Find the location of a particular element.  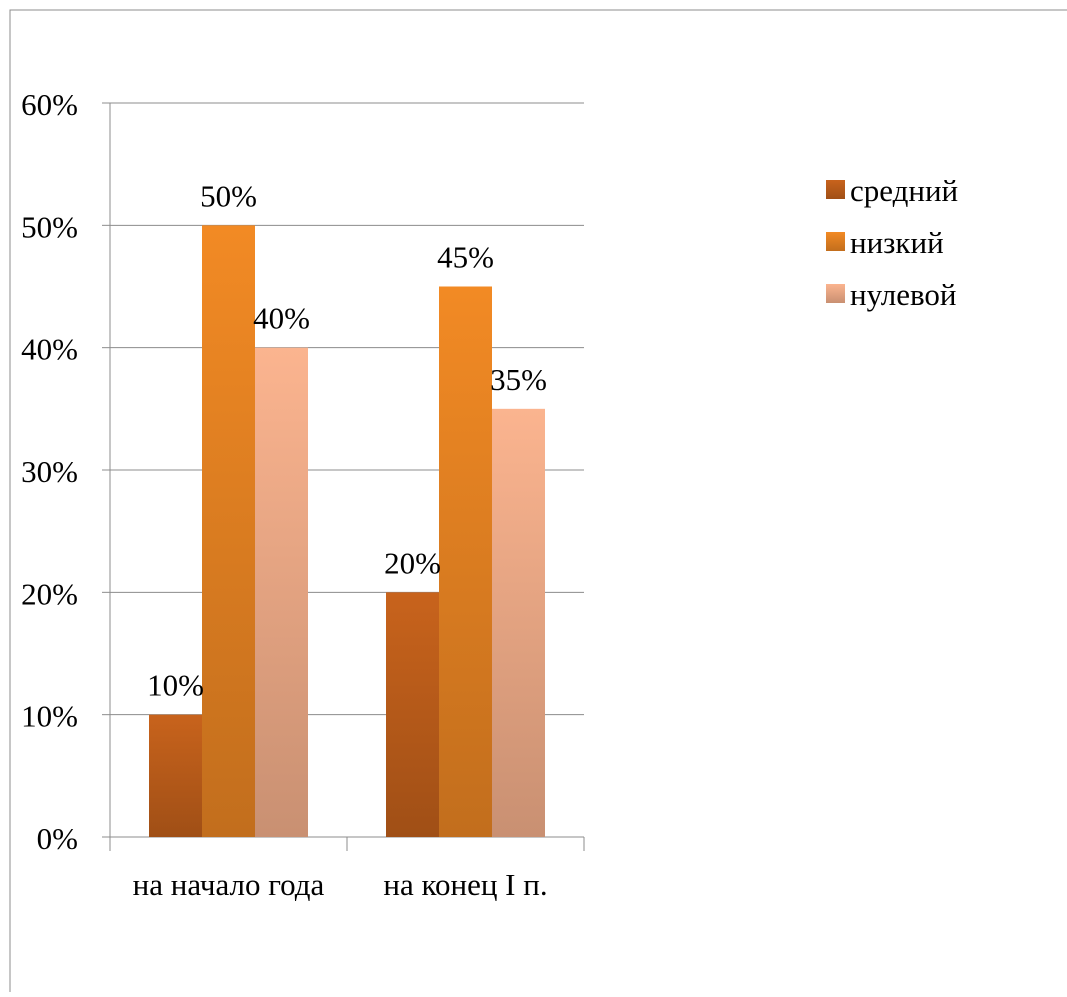

y-tick-label: 20% is located at coordinates (49, 593).